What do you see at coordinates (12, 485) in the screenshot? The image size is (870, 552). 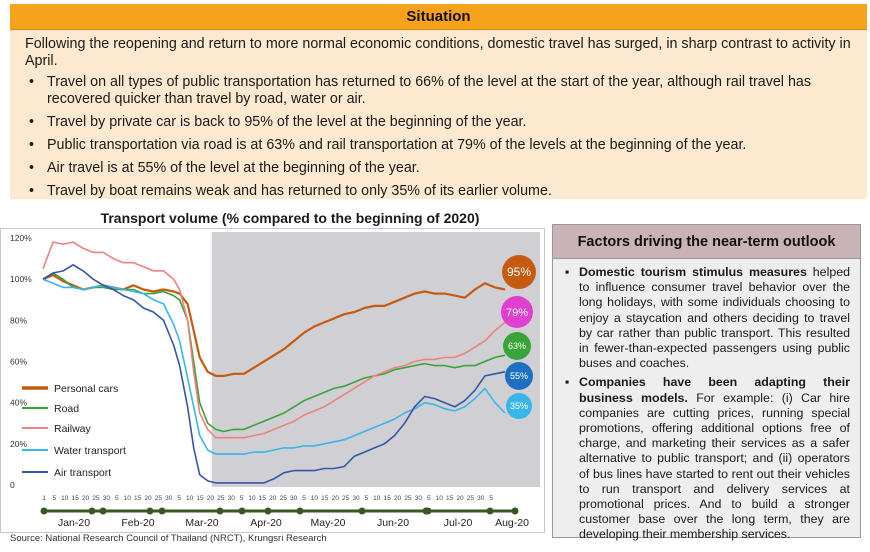 I see `y-tick-label: 0` at bounding box center [12, 485].